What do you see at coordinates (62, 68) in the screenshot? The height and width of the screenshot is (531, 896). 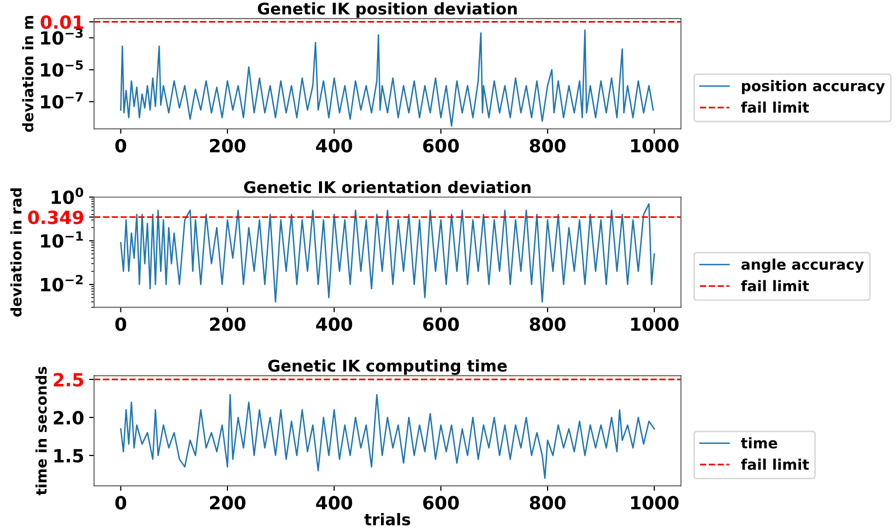 I see `y-tick-label: 10$^{−5}$` at bounding box center [62, 68].